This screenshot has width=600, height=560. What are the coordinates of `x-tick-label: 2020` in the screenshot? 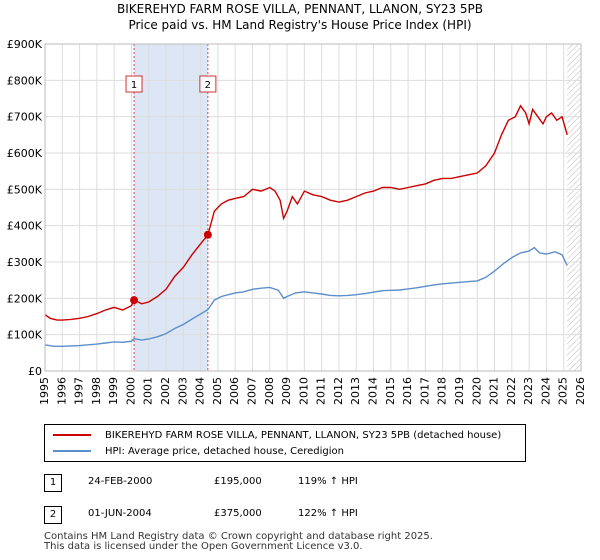 It's located at (476, 391).